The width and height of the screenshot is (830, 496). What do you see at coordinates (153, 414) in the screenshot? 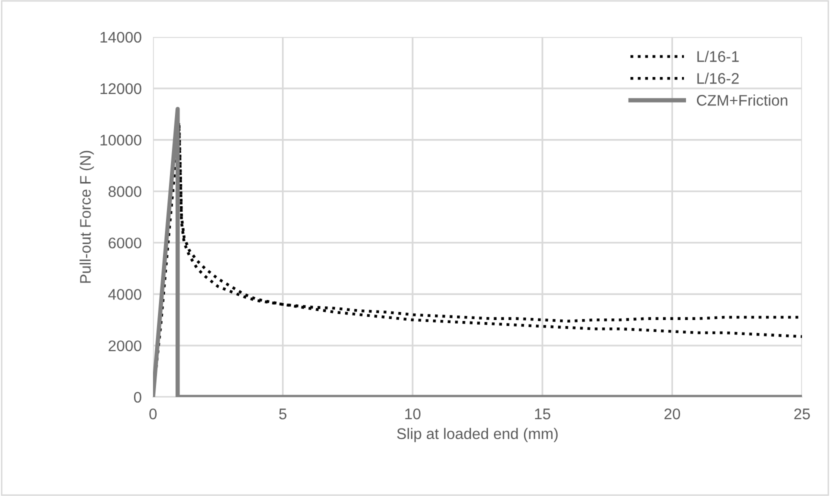
I see `x-tick-label: 0` at bounding box center [153, 414].